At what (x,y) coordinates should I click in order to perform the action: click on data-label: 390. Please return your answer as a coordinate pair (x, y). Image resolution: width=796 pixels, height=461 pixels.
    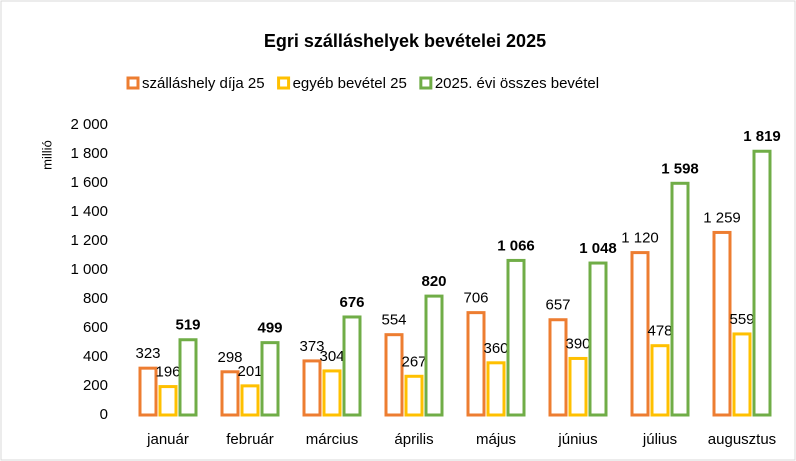
    Looking at the image, I should click on (577, 343).